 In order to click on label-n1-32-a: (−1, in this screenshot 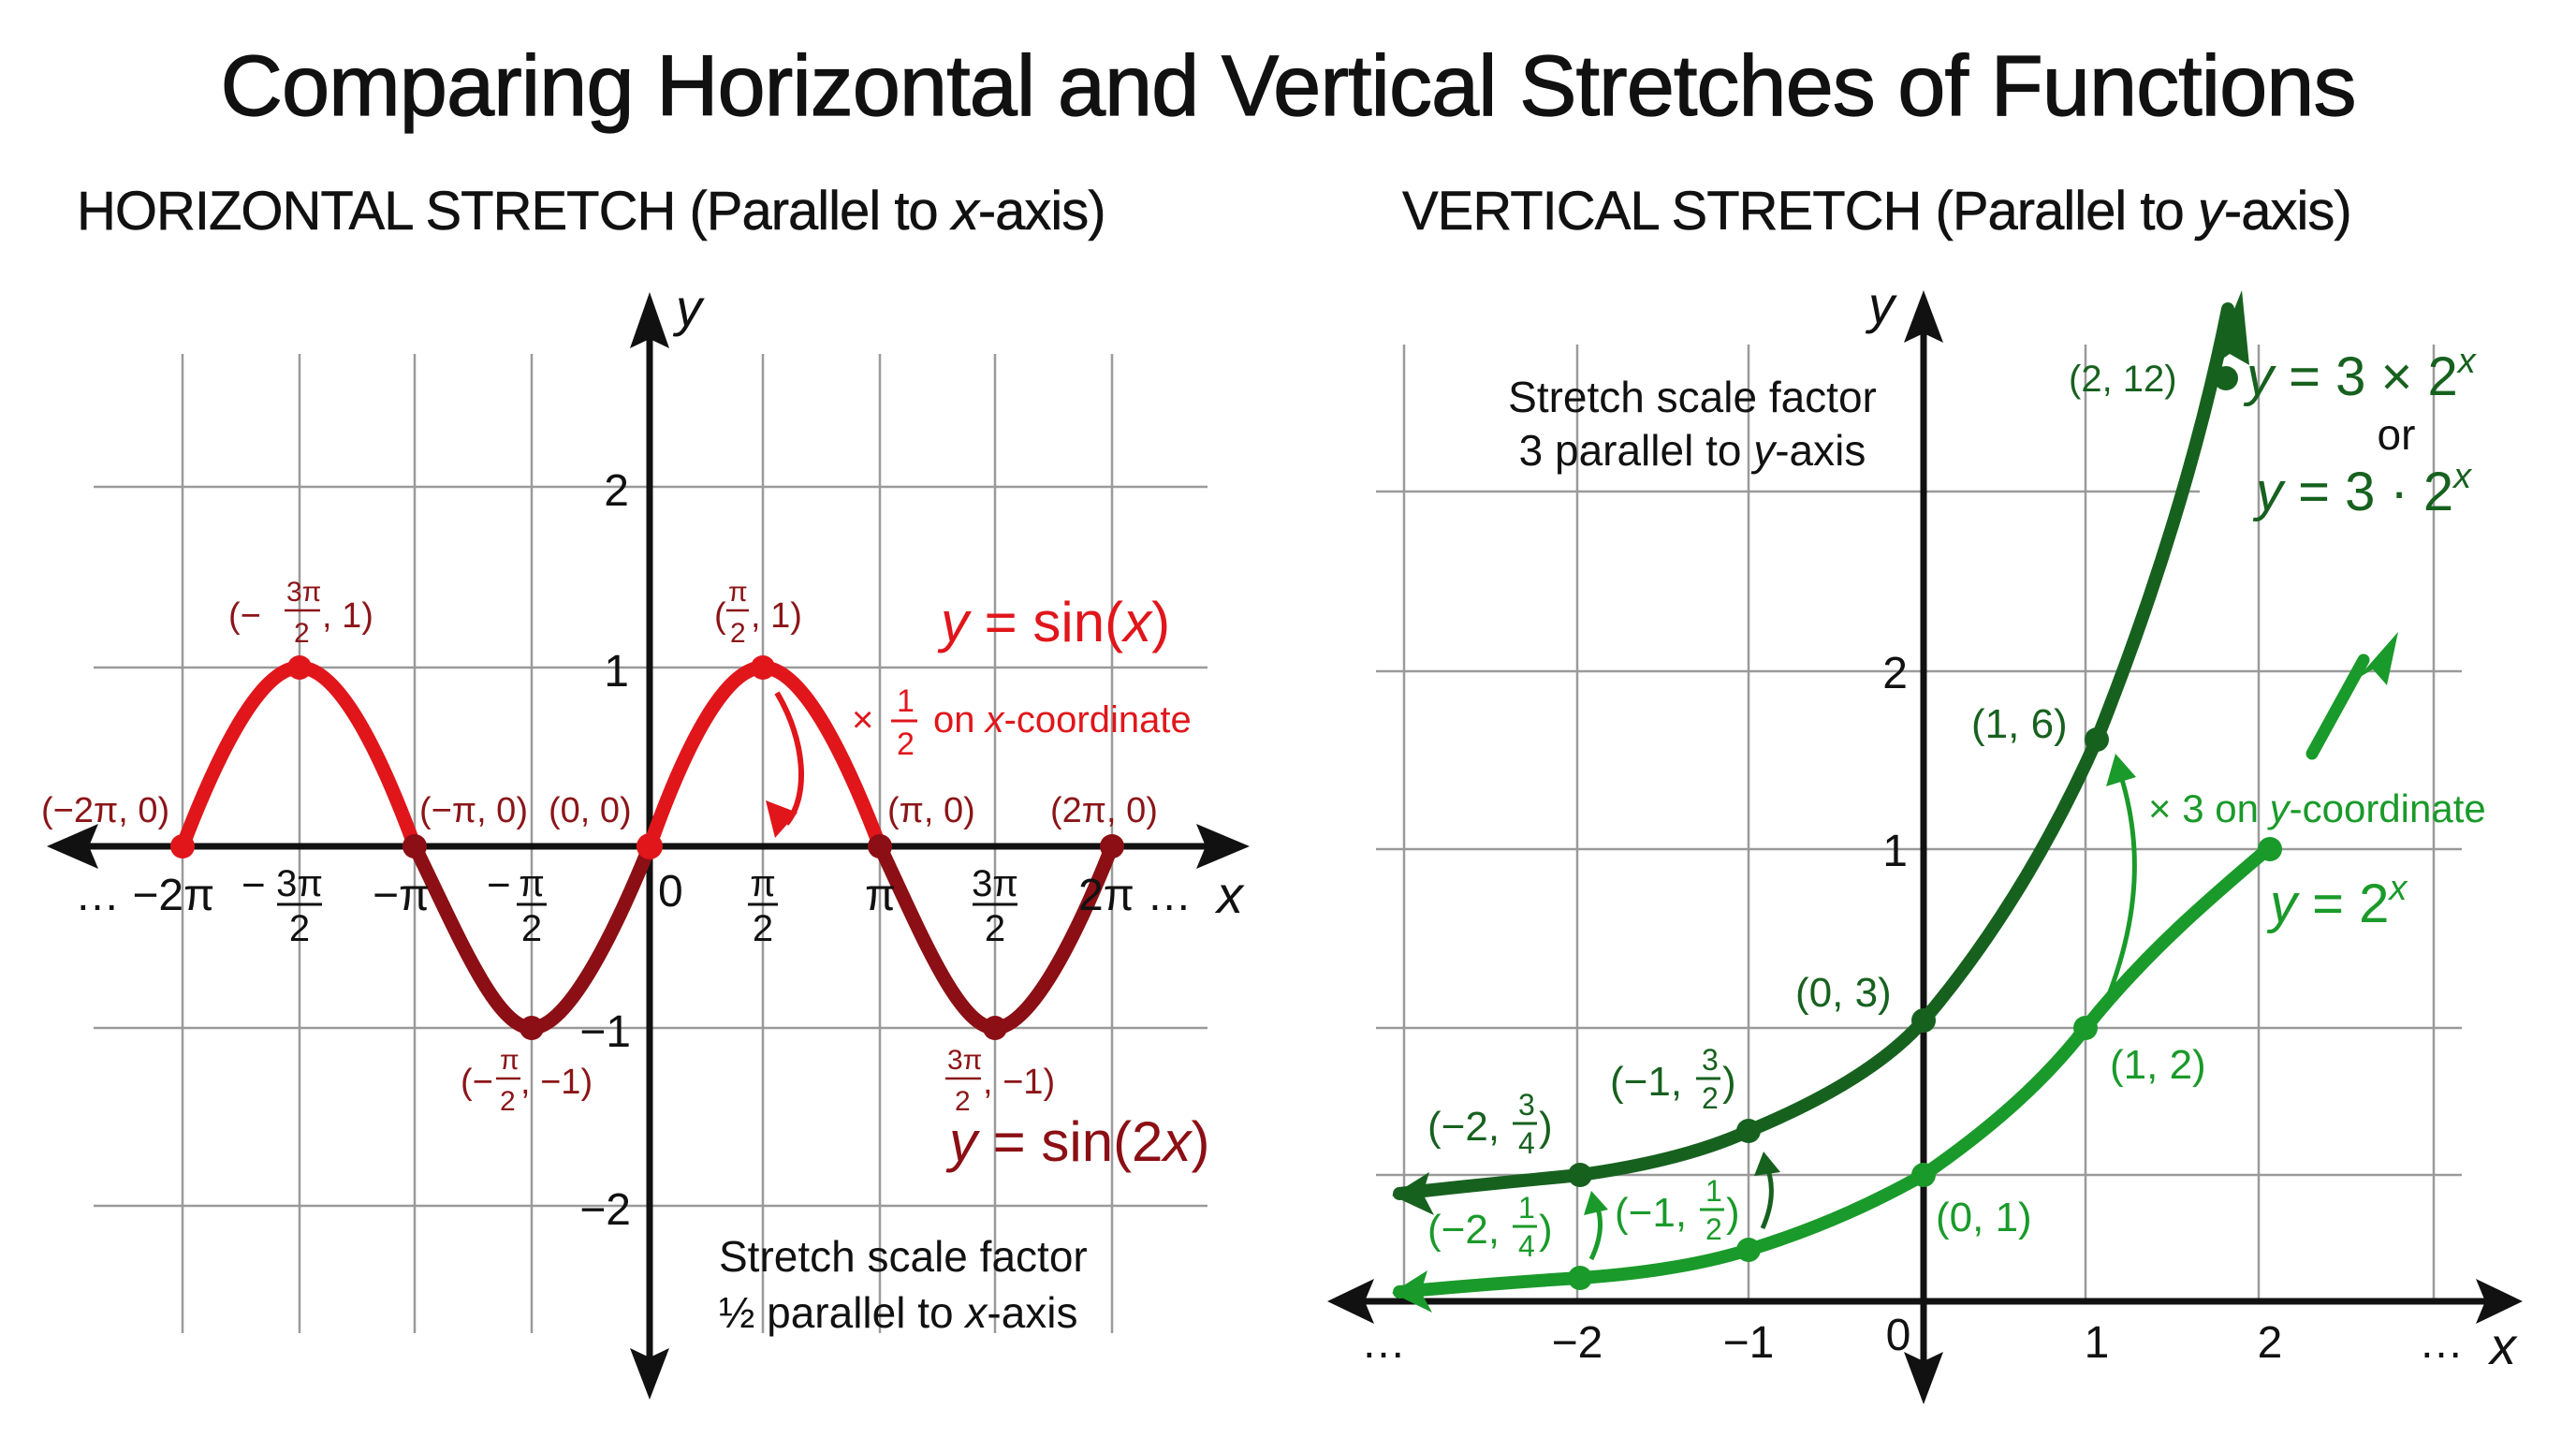, I will do `click(1646, 1082)`.